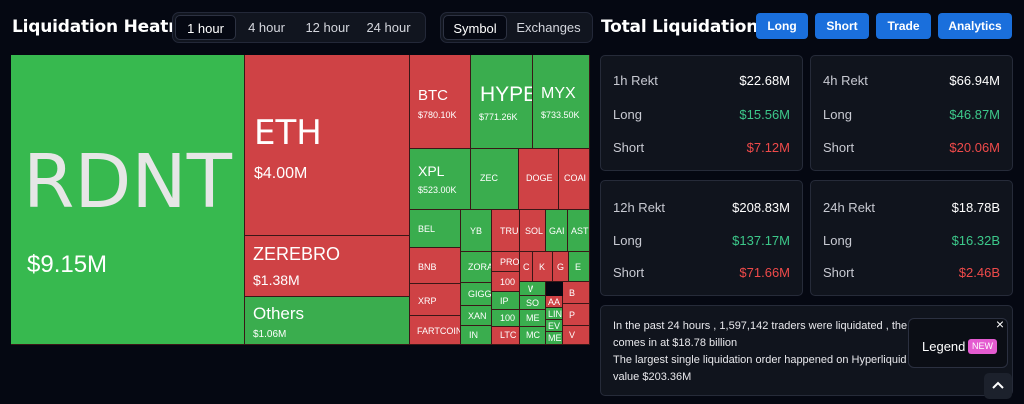 This screenshot has height=404, width=1024. I want to click on heatmap-tile-b: B, so click(576, 293).